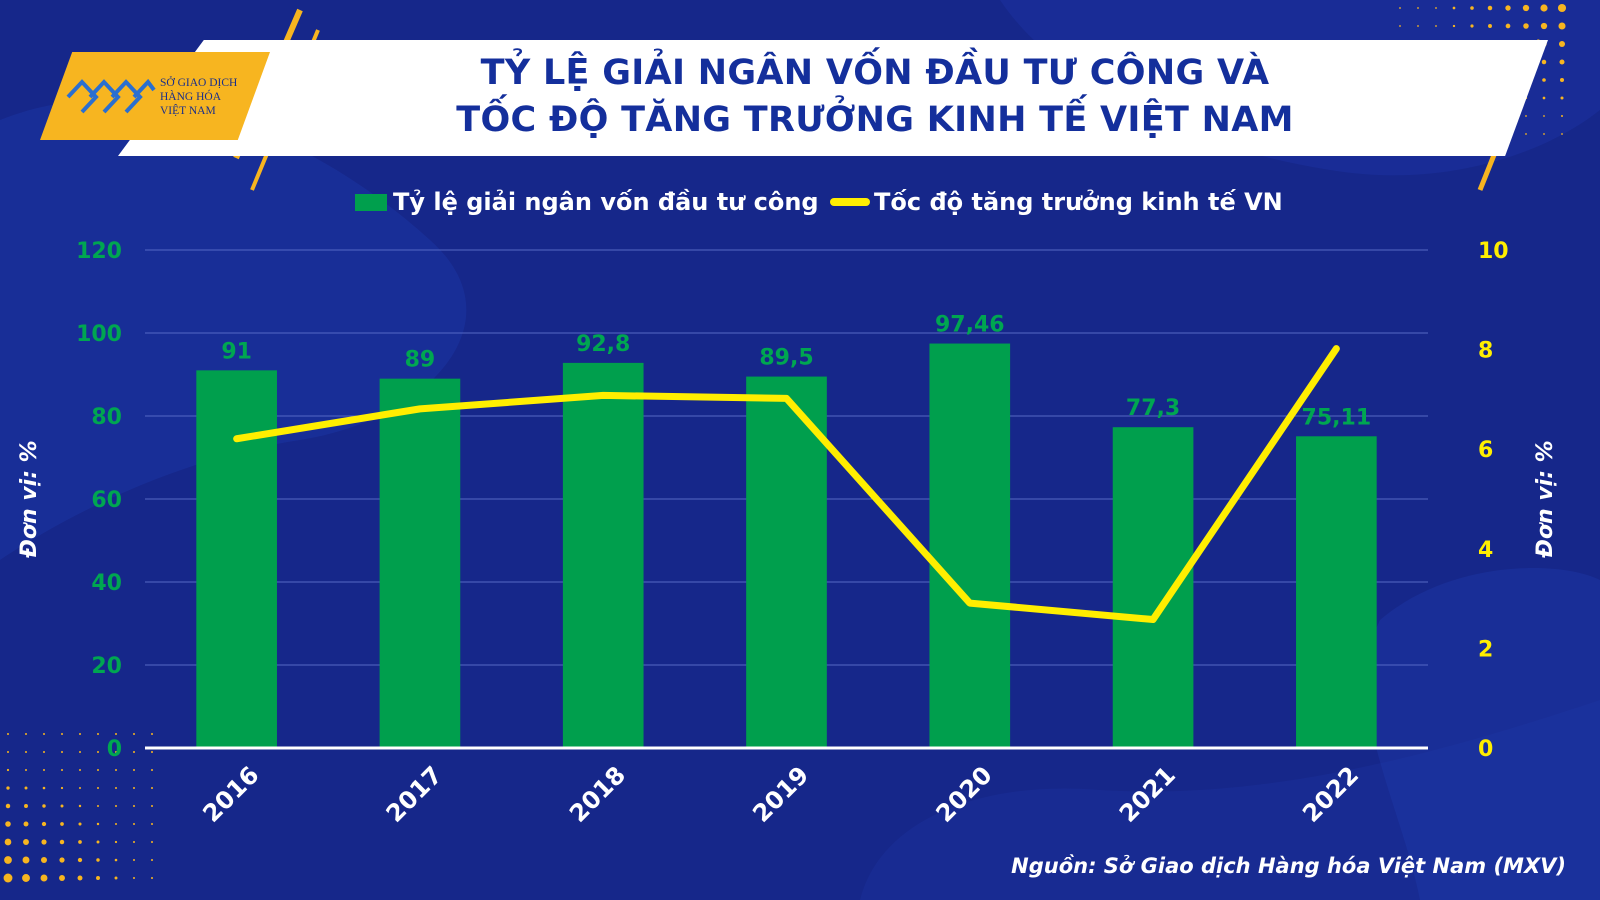 The width and height of the screenshot is (1600, 900). I want to click on y-left-tick-label: 40, so click(106, 583).